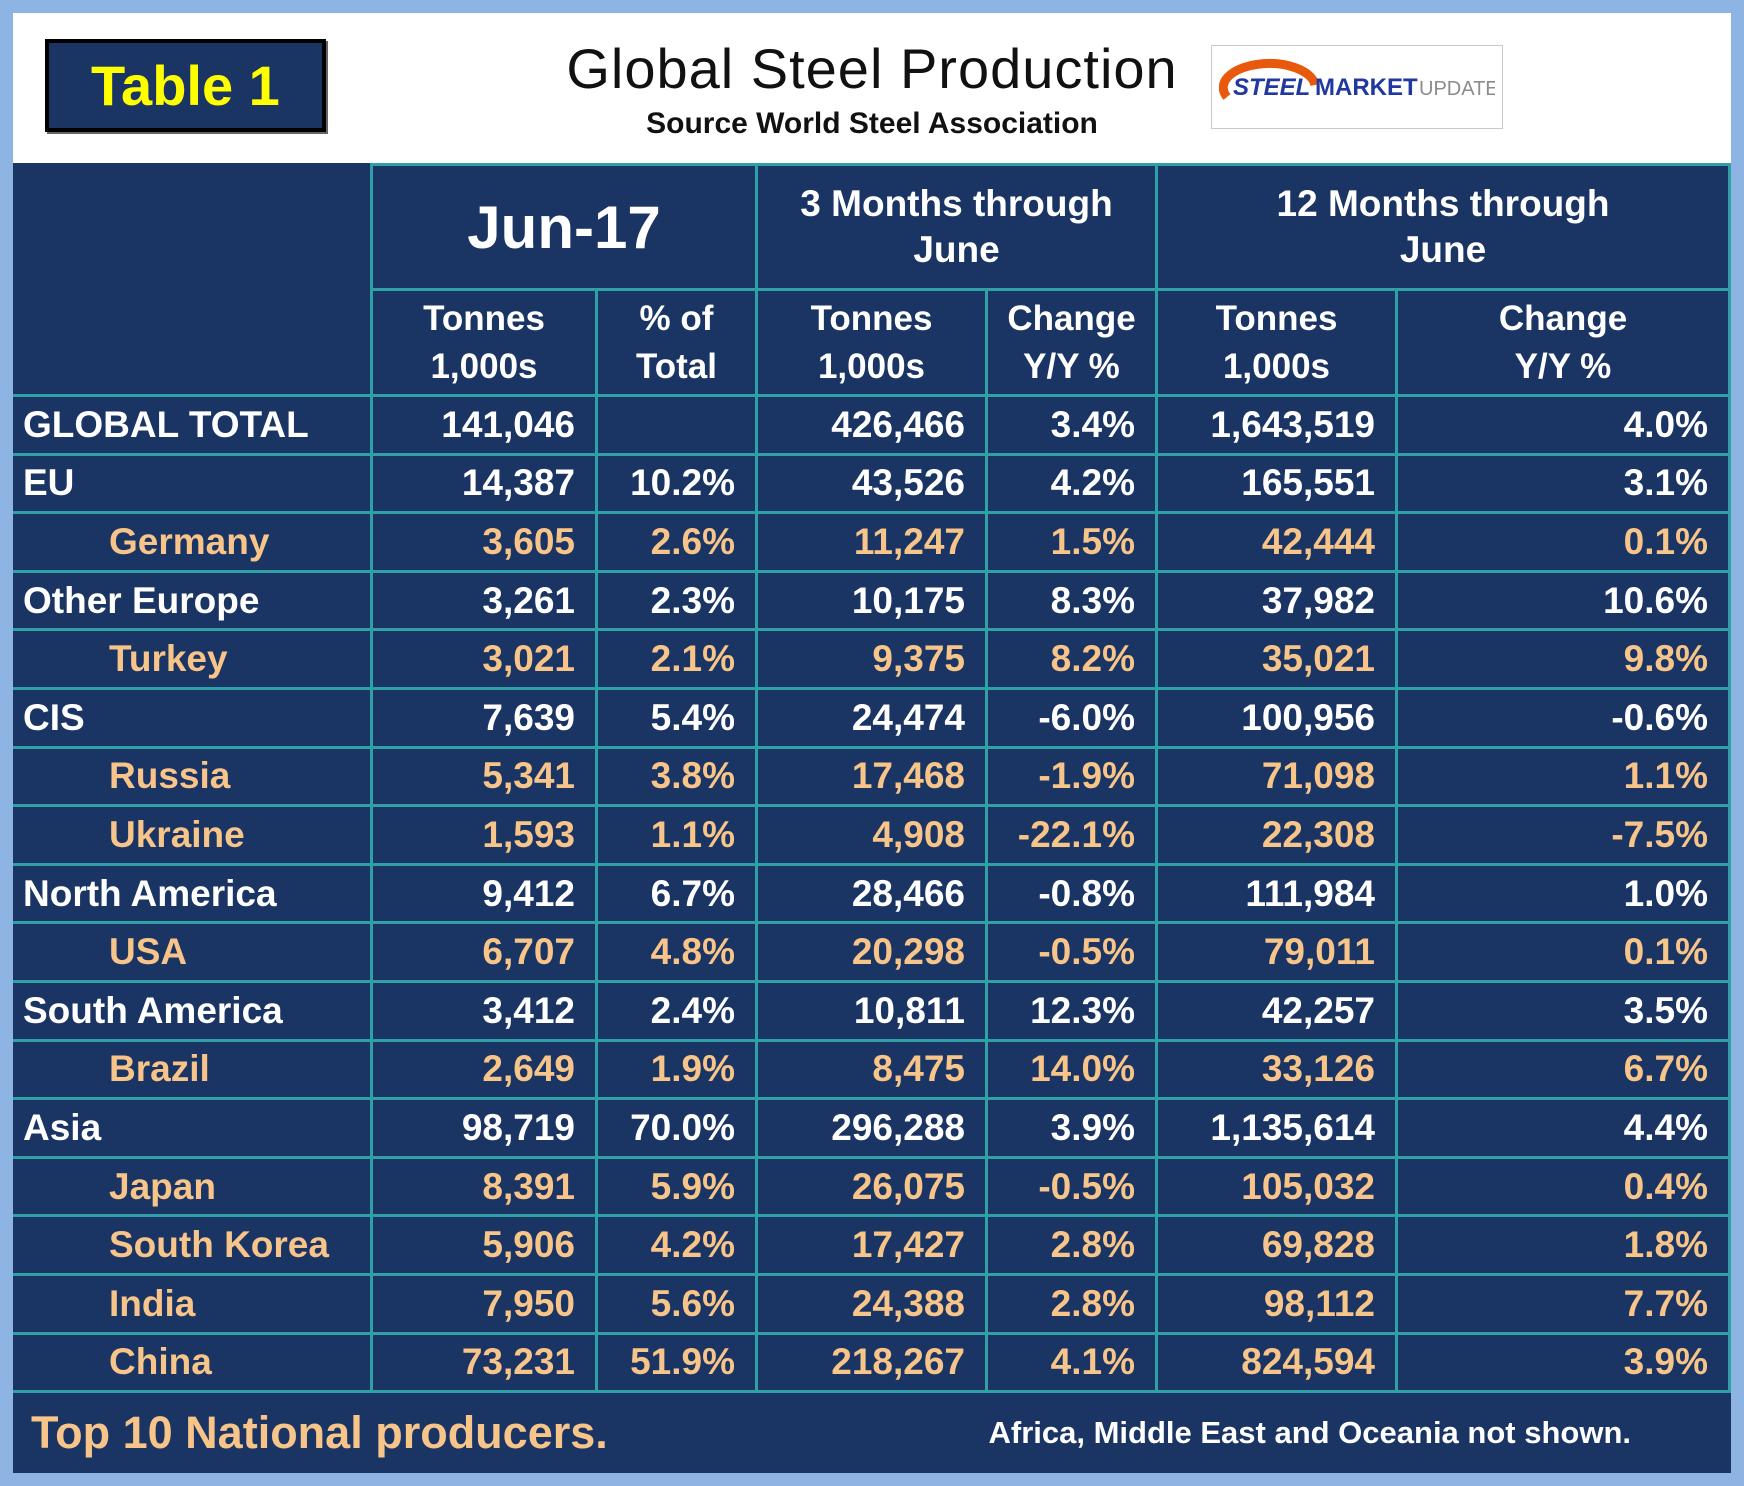 The width and height of the screenshot is (1744, 1486). Describe the element at coordinates (1564, 1012) in the screenshot. I see `m12-change-cell: 3.5%` at that location.